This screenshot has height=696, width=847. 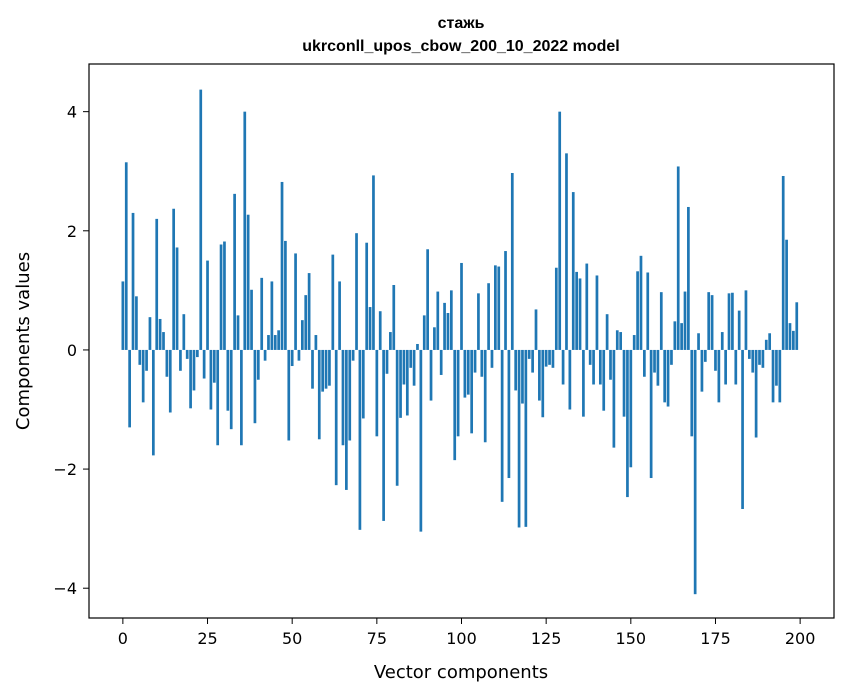 What do you see at coordinates (65, 469) in the screenshot?
I see `y-tick-label: −2` at bounding box center [65, 469].